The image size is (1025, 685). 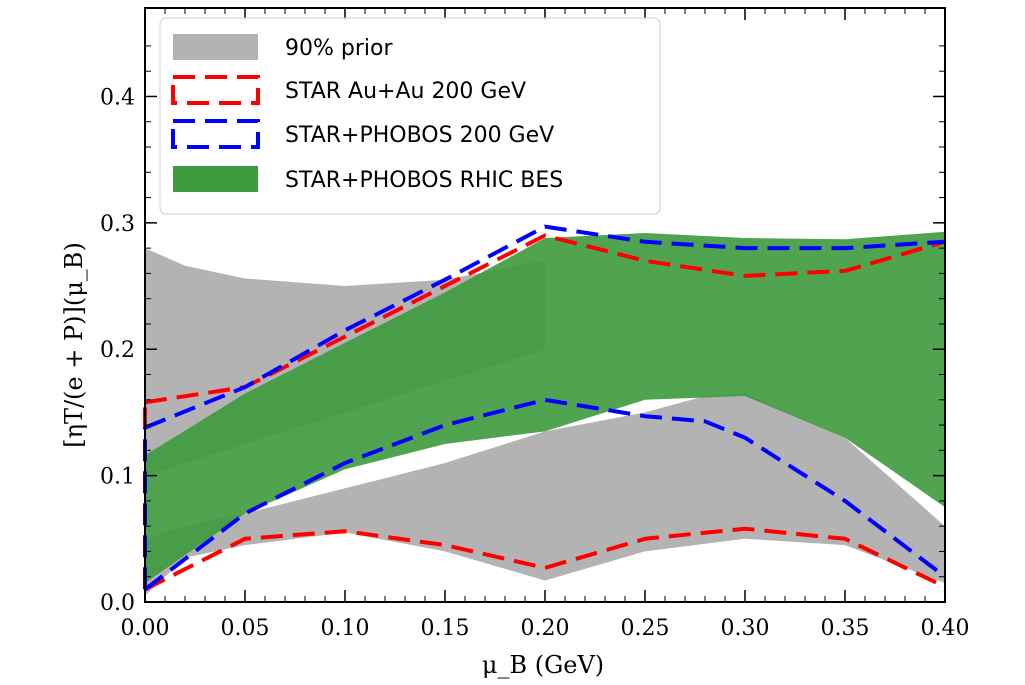 What do you see at coordinates (419, 135) in the screenshot?
I see `legend-label: STAR+PHOBOS 200 GeV` at bounding box center [419, 135].